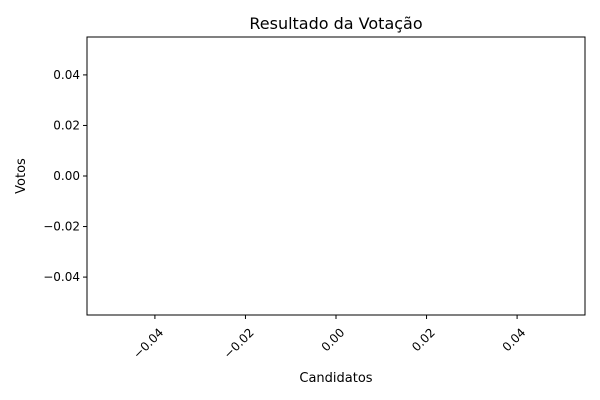  I want to click on x-tick-label: 0.02, so click(423, 339).